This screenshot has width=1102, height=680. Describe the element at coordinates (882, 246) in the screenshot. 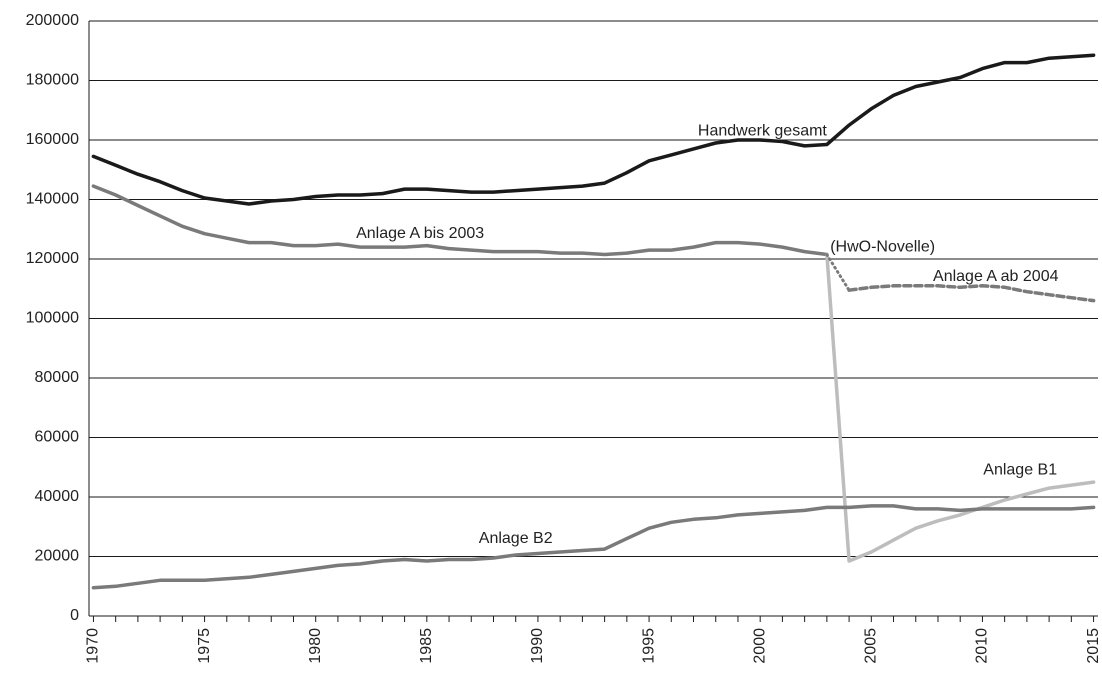

I see `series-annotation: (HwO-Novelle)` at that location.